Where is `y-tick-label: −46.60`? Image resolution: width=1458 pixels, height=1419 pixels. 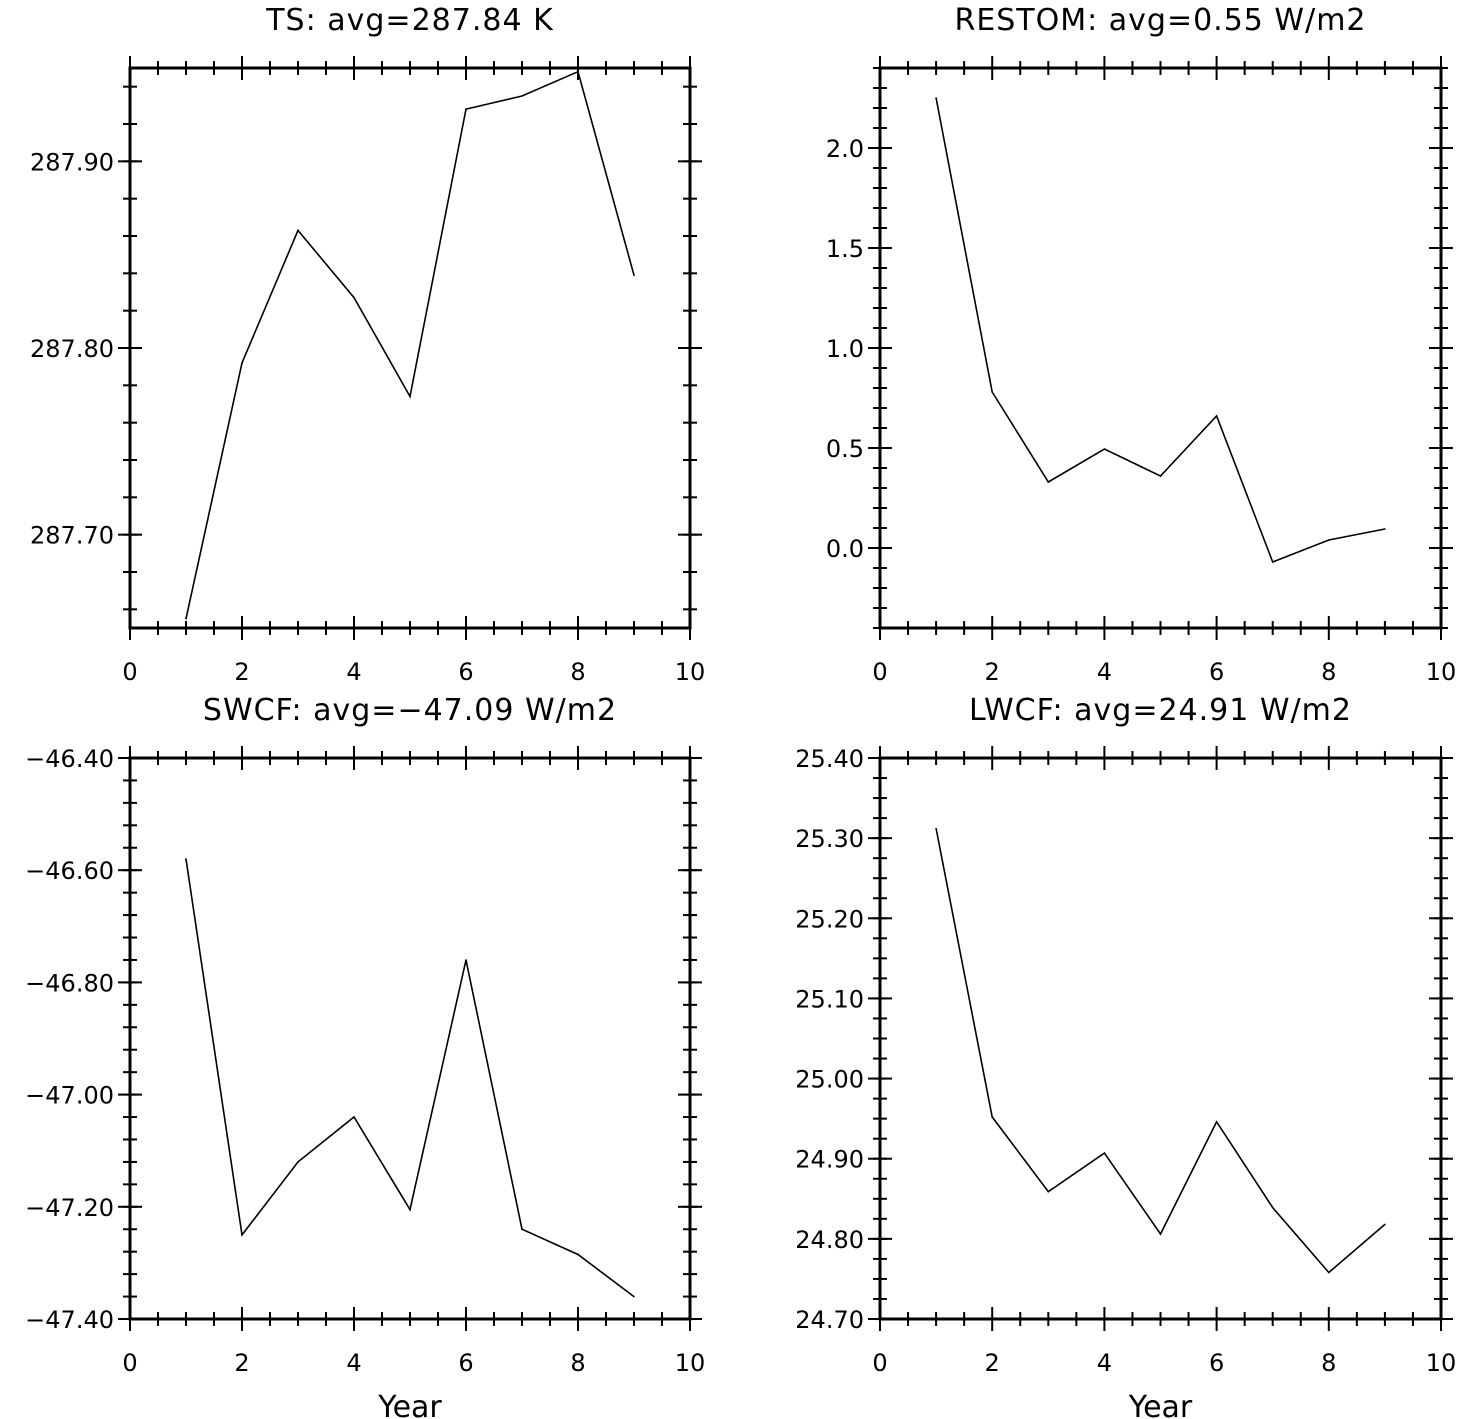
y-tick-label: −46.60 is located at coordinates (69, 871).